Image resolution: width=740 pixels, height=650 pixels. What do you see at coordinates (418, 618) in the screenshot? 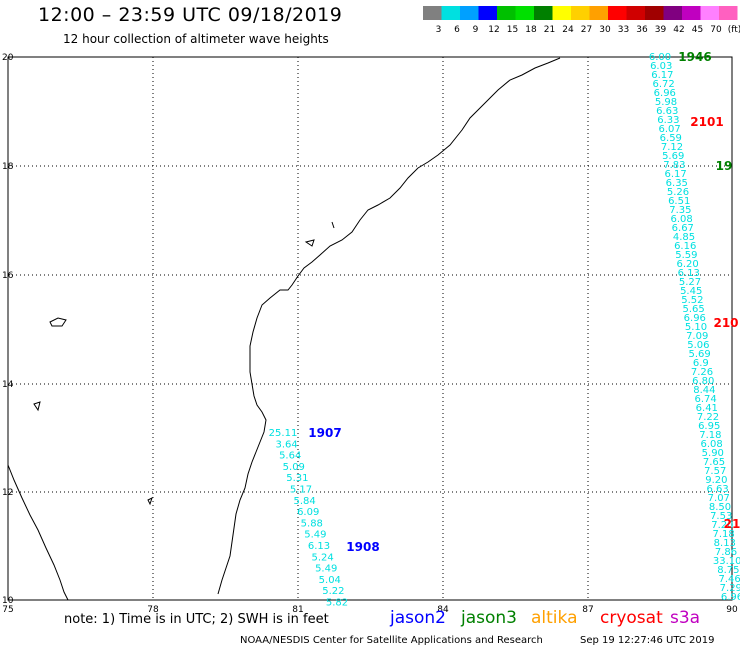
I see `legend-jason2: jason2` at bounding box center [418, 618].